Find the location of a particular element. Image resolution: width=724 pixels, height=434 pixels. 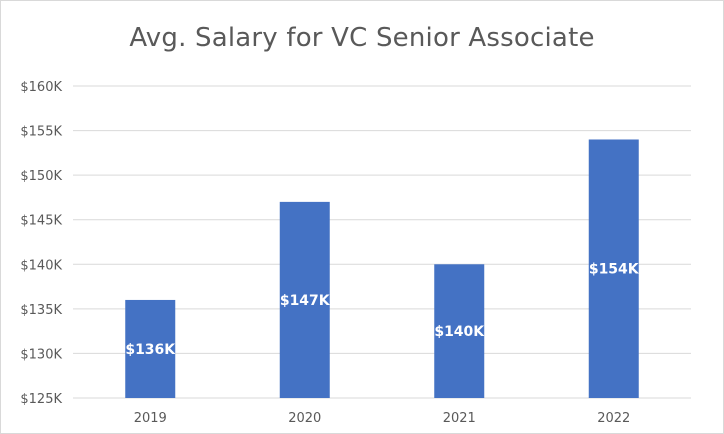

bar-data-label: $154K is located at coordinates (614, 270).